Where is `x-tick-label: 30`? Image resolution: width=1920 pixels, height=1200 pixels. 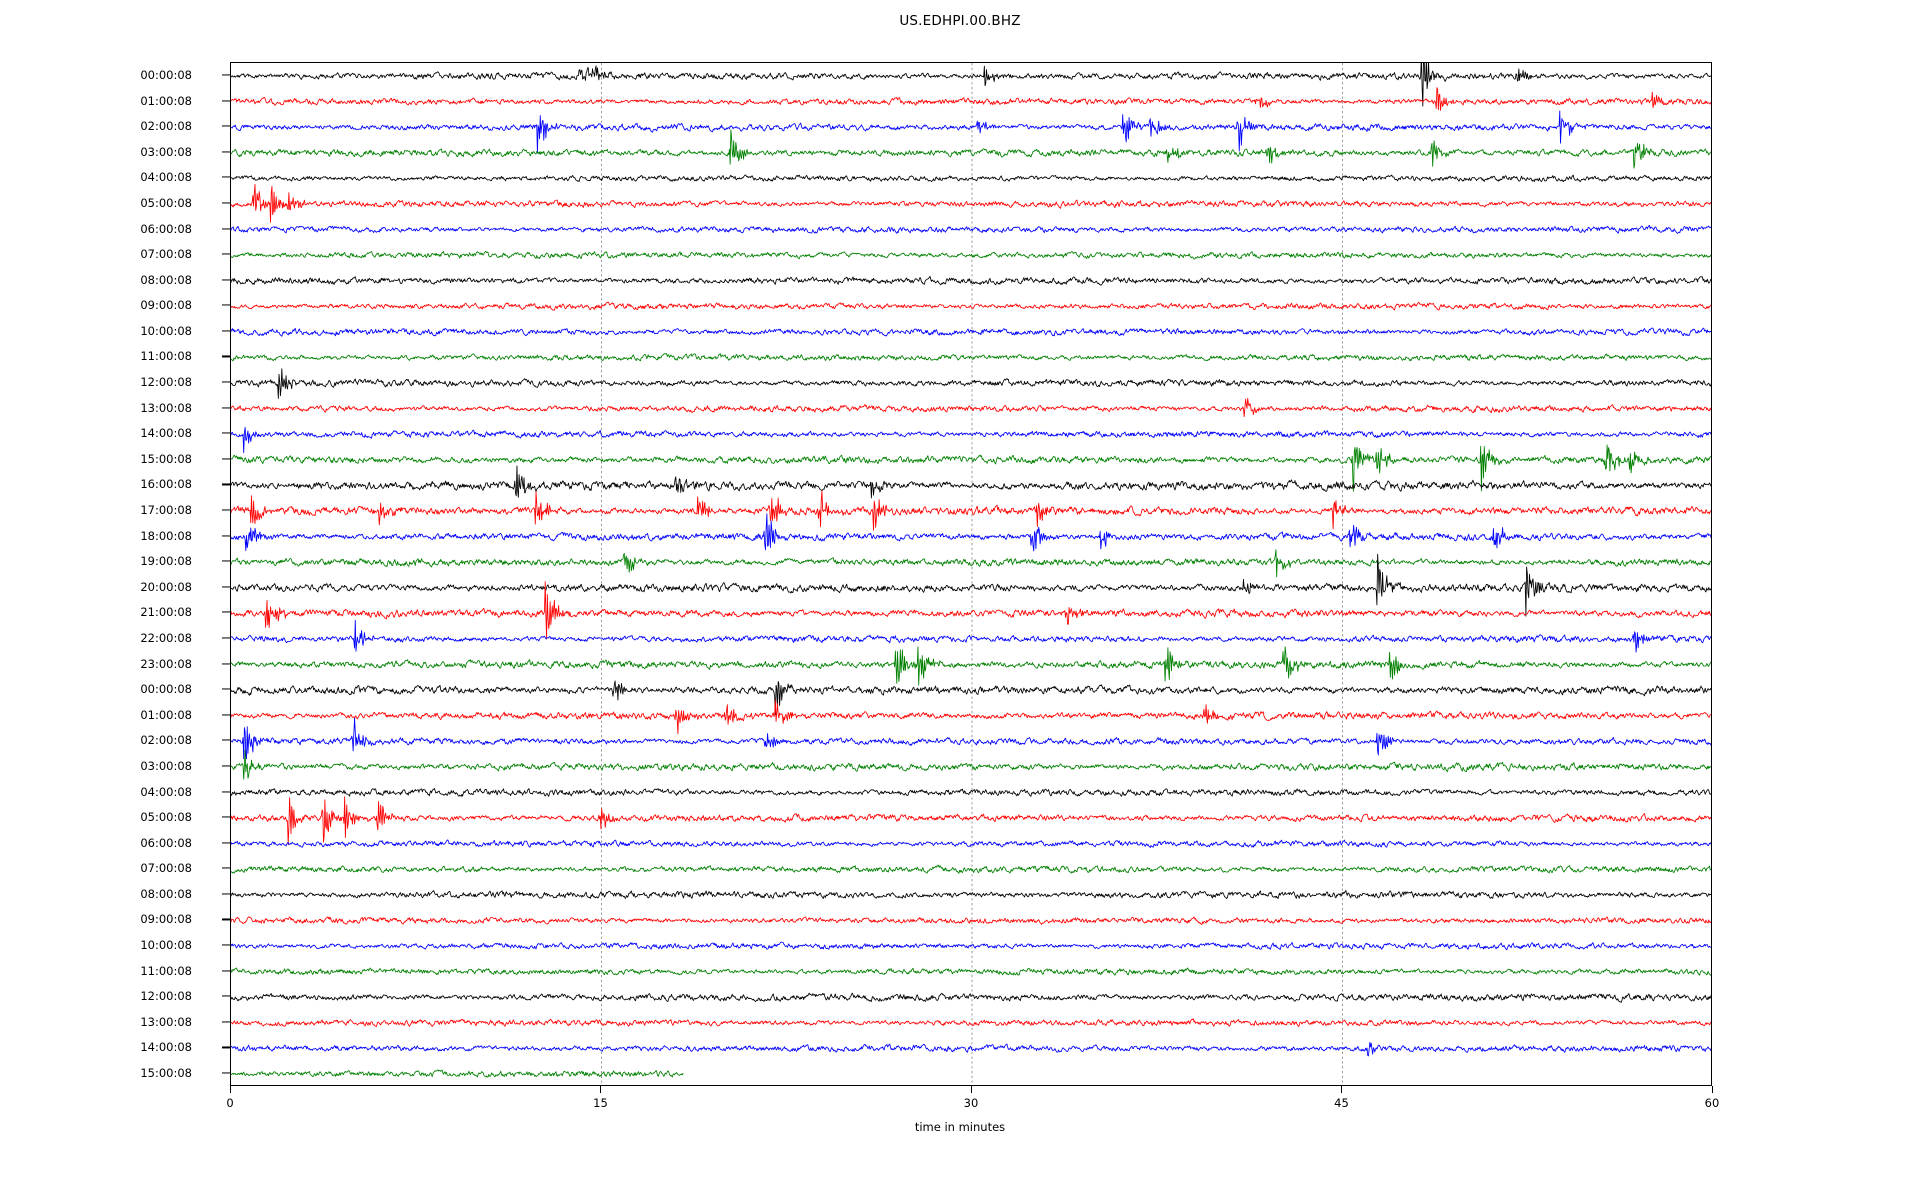 x-tick-label: 30 is located at coordinates (971, 1103).